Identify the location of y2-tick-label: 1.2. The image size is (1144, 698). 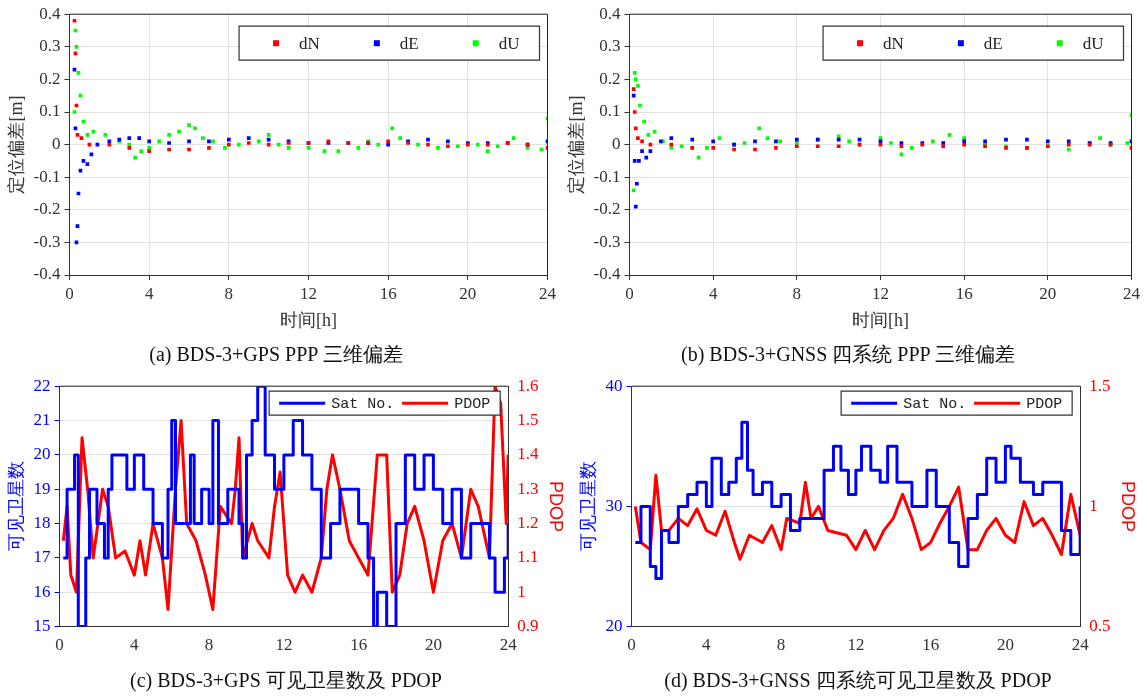
(528, 523).